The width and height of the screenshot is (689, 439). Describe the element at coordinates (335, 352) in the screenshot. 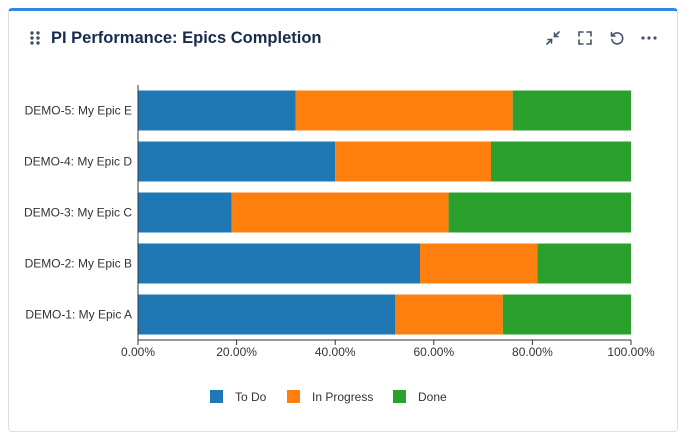

I see `x-tick-label: 40.00%` at that location.